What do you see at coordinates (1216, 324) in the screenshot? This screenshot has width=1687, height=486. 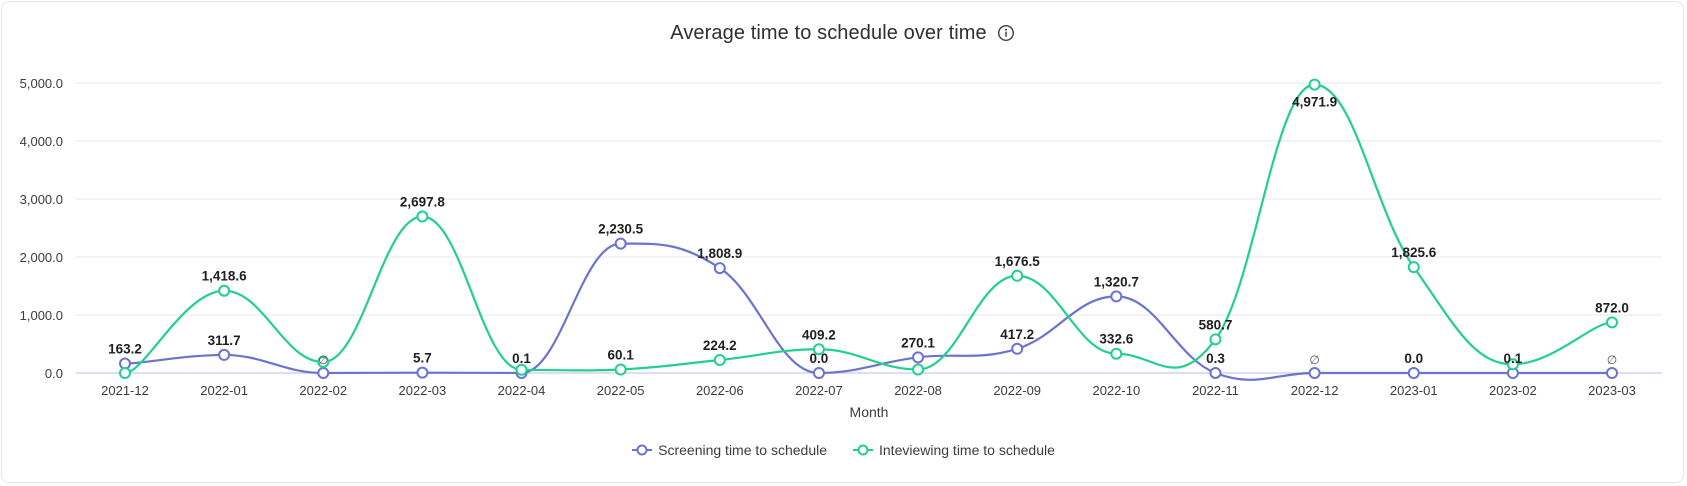 I see `data-value-label: 580.7` at bounding box center [1216, 324].